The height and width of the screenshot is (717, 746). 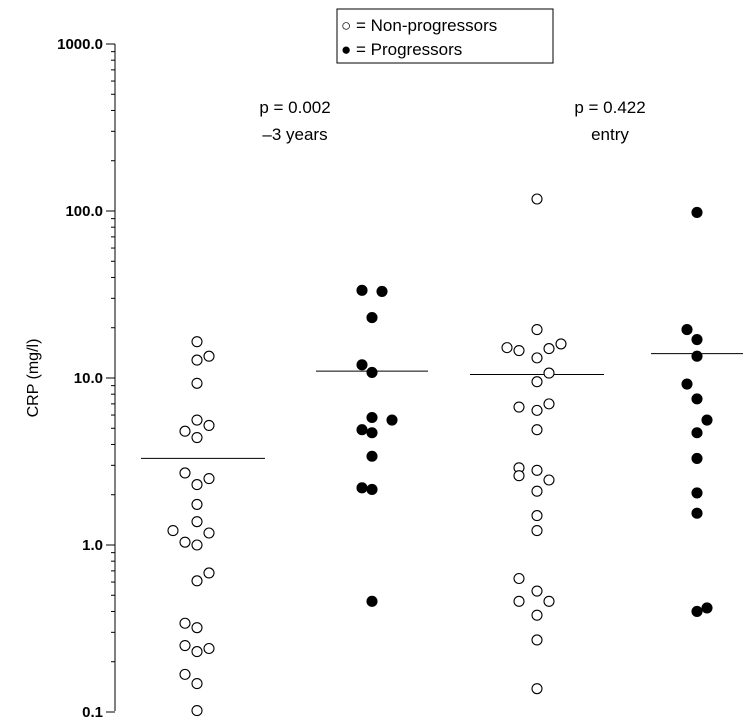 What do you see at coordinates (442, 406) in the screenshot?
I see `median-lines` at bounding box center [442, 406].